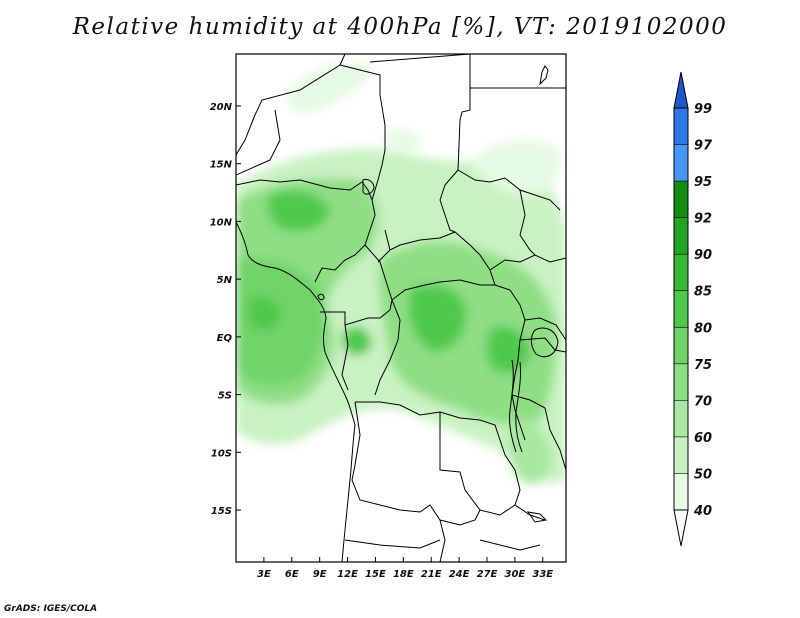 This screenshot has height=618, width=800. Describe the element at coordinates (703, 365) in the screenshot. I see `colorbar-label: 75` at that location.